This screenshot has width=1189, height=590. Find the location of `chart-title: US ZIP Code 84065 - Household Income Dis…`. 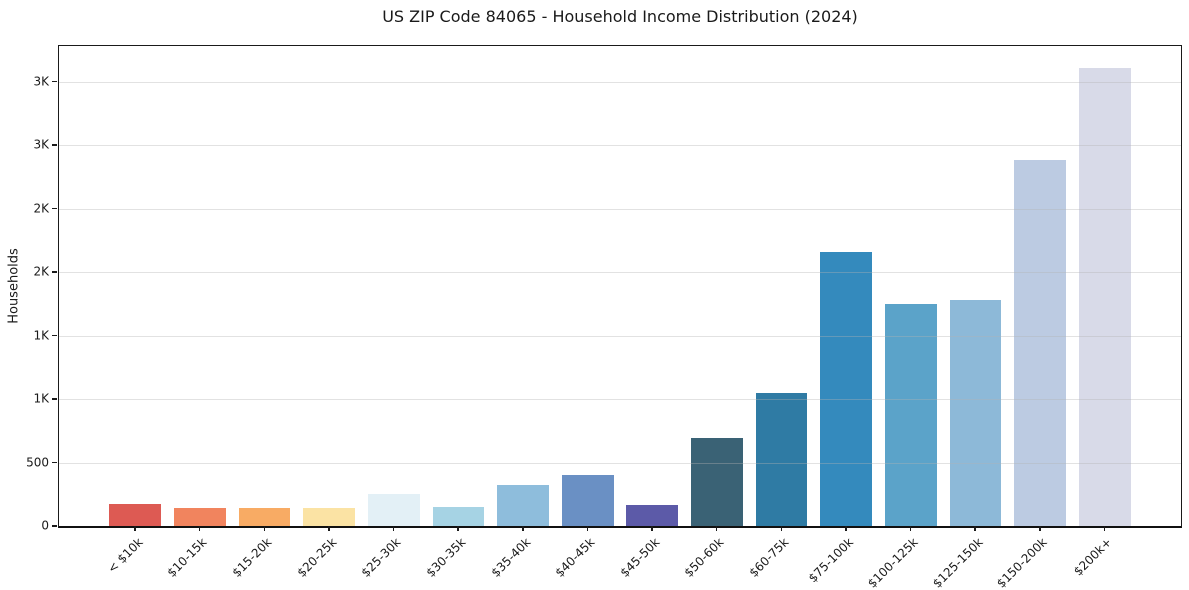

chart-title: US ZIP Code 84065 - Household Income Dis… is located at coordinates (620, 16).